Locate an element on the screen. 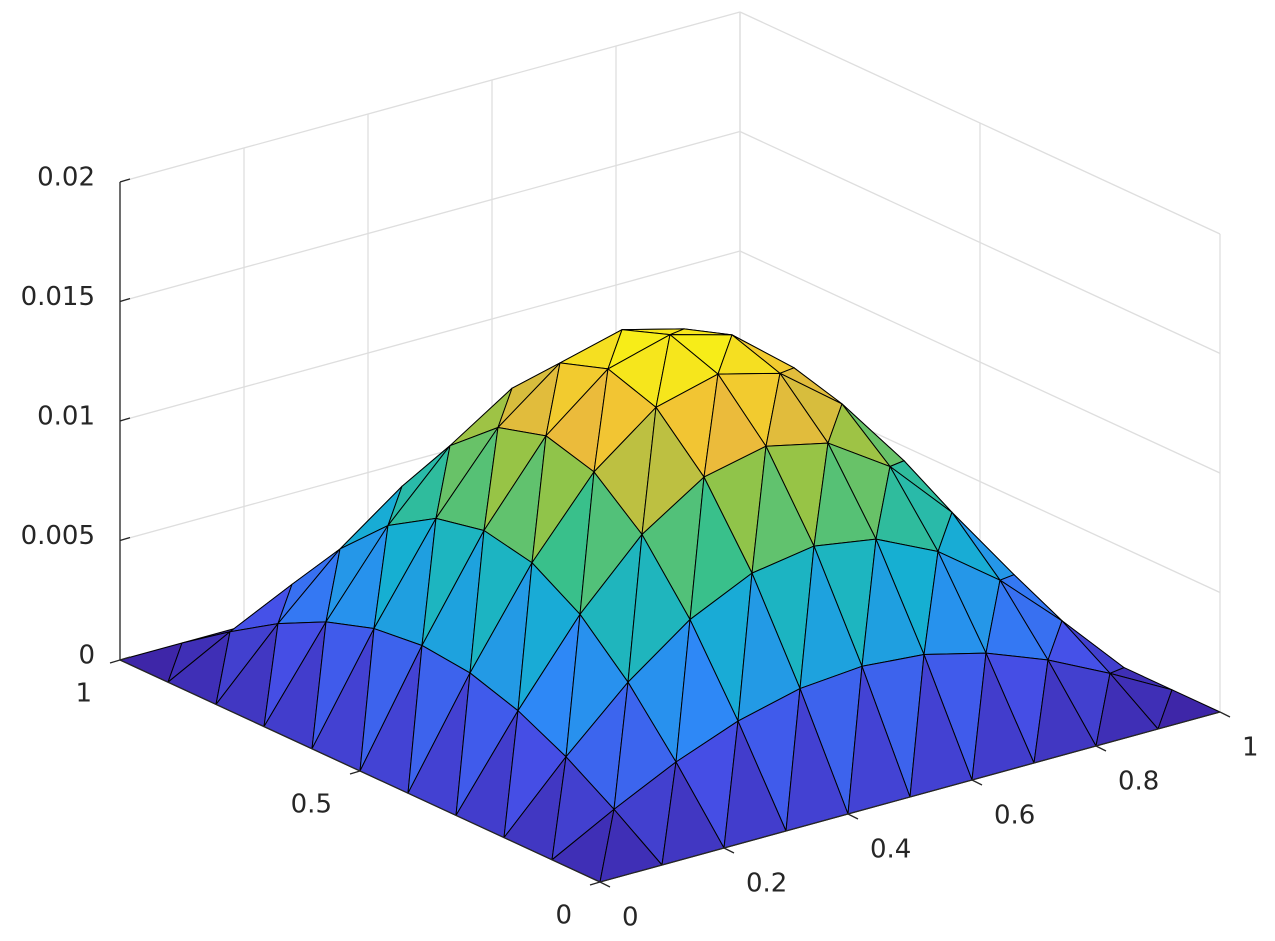  z-tick-label: 0.015 is located at coordinates (58, 297).